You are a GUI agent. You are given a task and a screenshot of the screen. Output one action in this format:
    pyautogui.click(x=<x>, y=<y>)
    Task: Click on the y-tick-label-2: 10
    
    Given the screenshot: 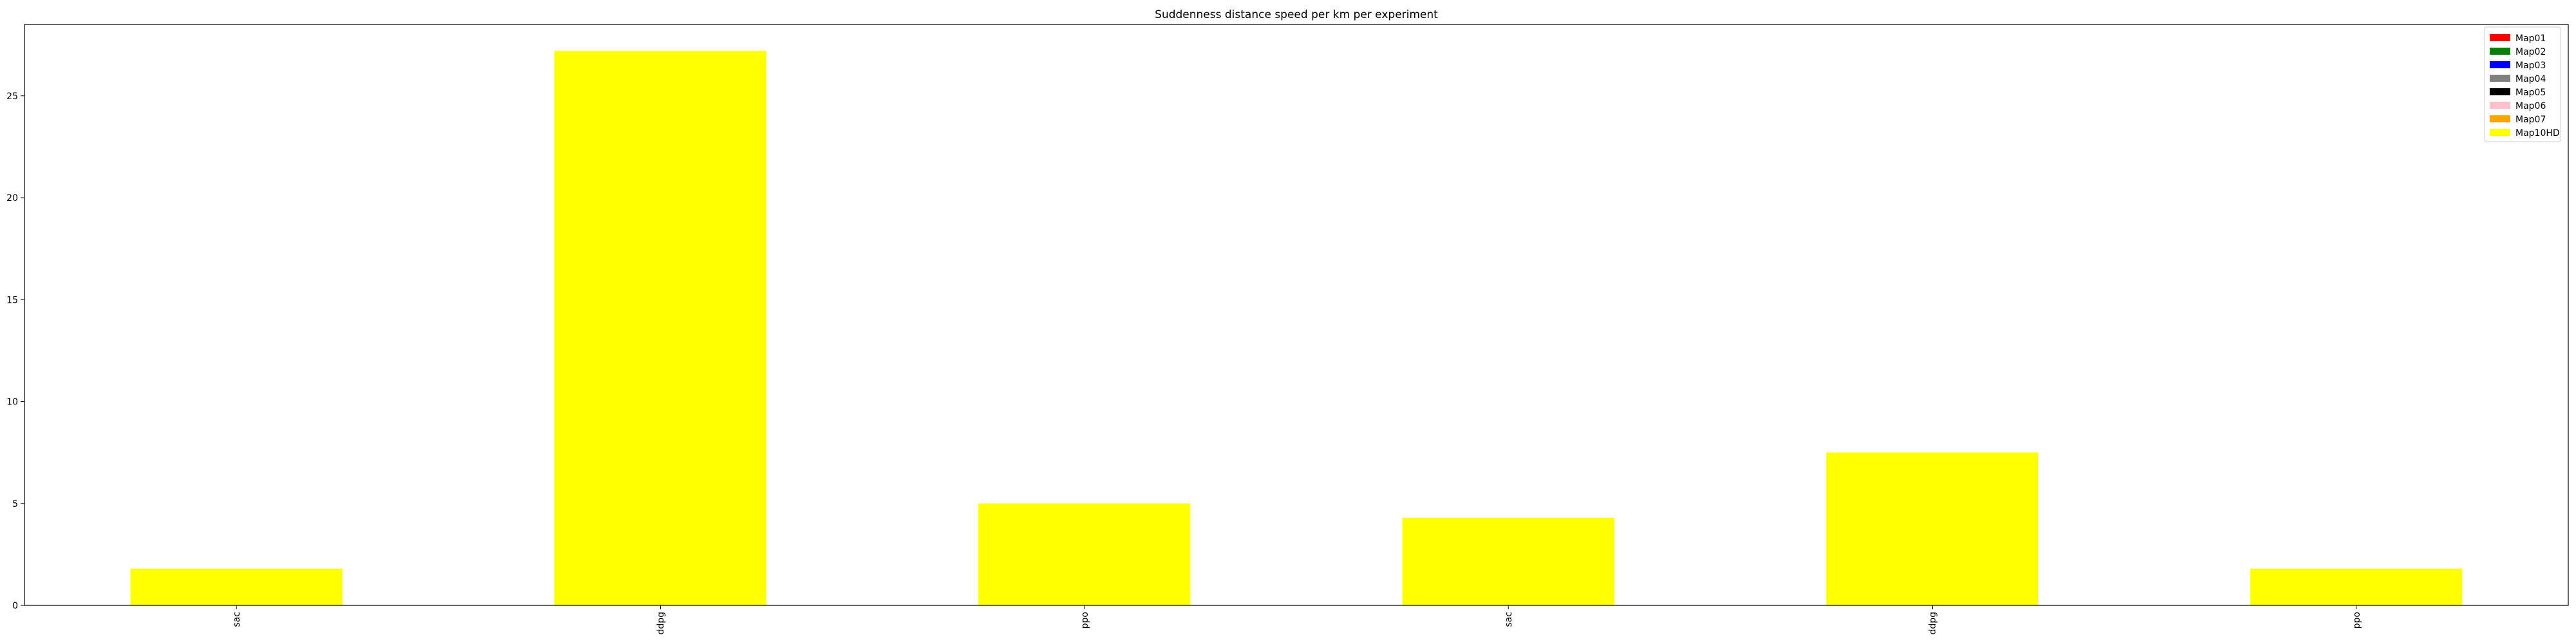 What is the action you would take?
    pyautogui.click(x=12, y=402)
    